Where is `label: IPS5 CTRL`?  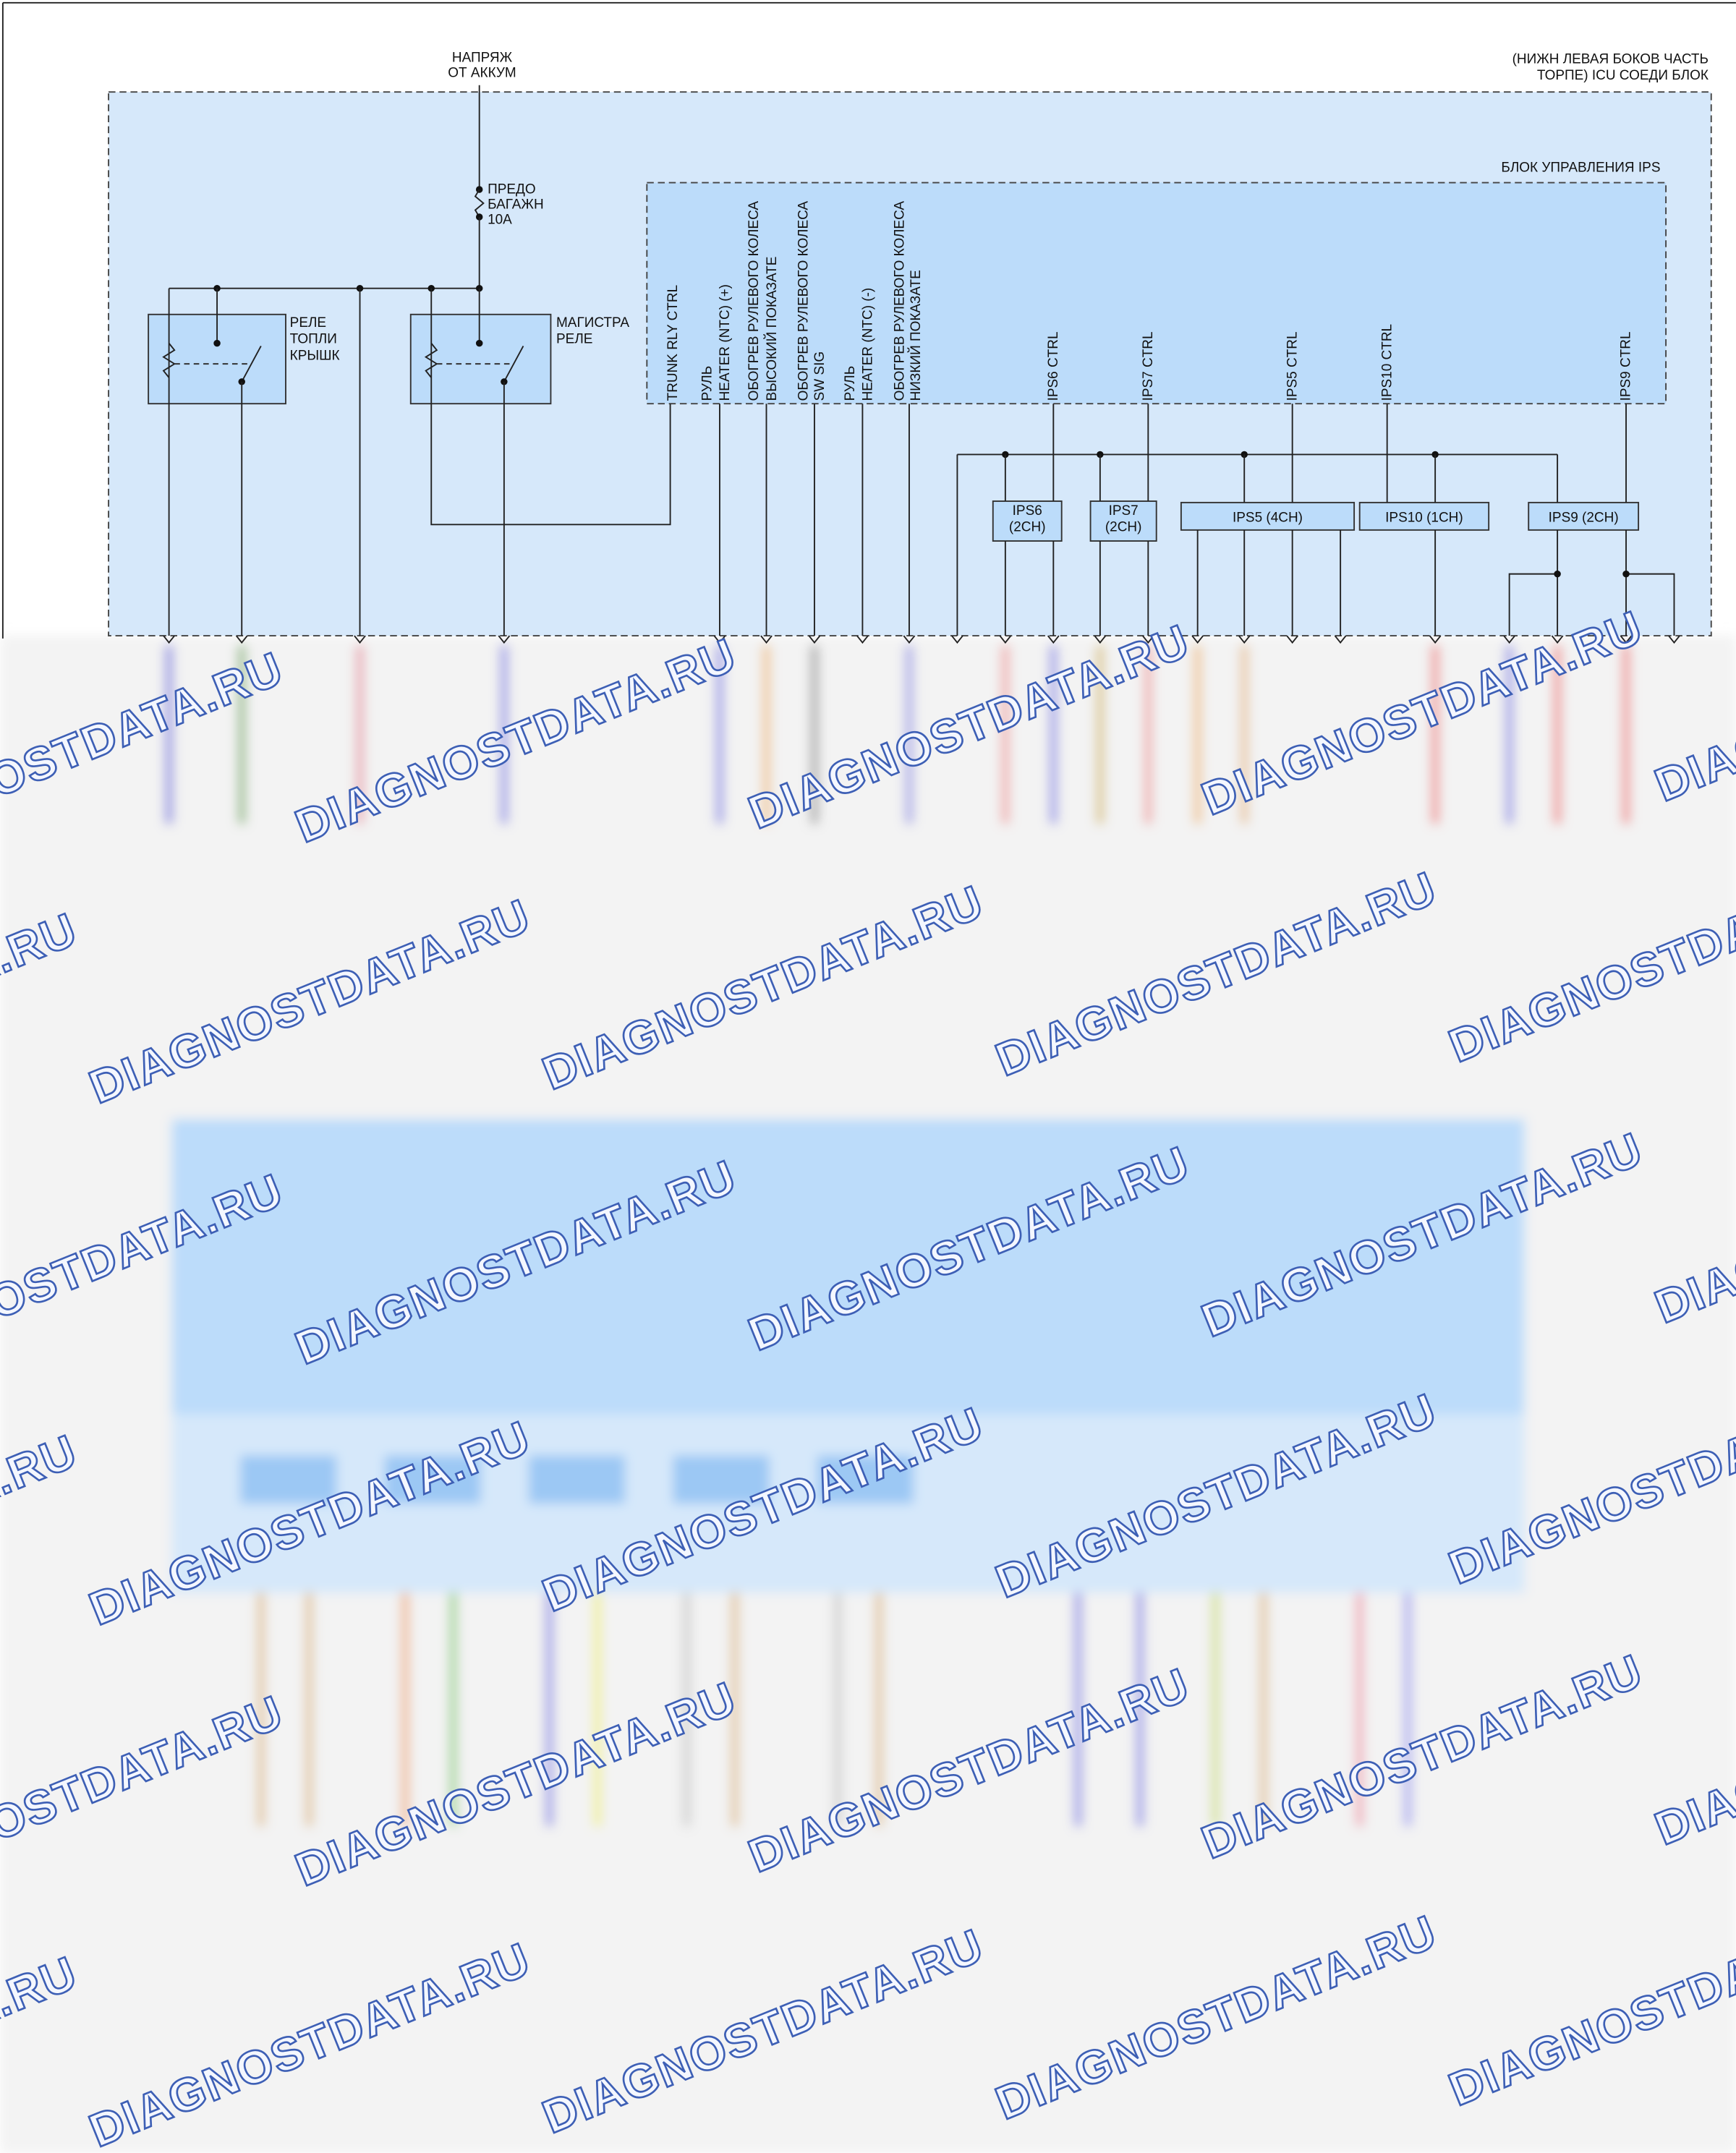 label: IPS5 CTRL is located at coordinates (1293, 366).